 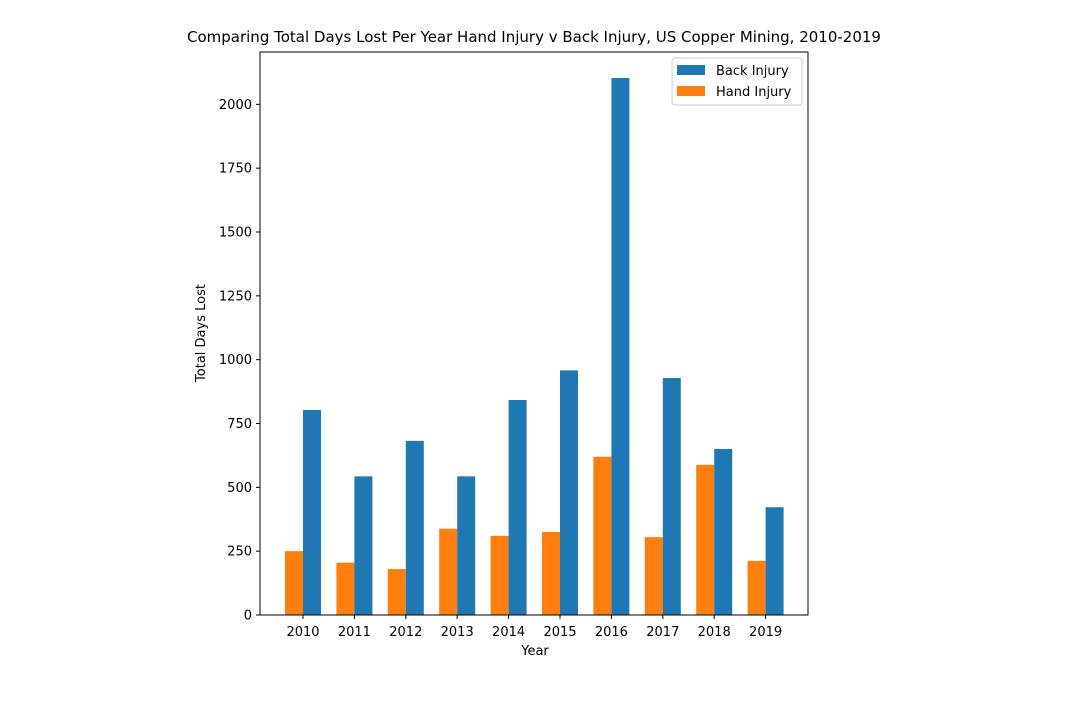 What do you see at coordinates (653, 576) in the screenshot?
I see `hand-injury-bar-2017` at bounding box center [653, 576].